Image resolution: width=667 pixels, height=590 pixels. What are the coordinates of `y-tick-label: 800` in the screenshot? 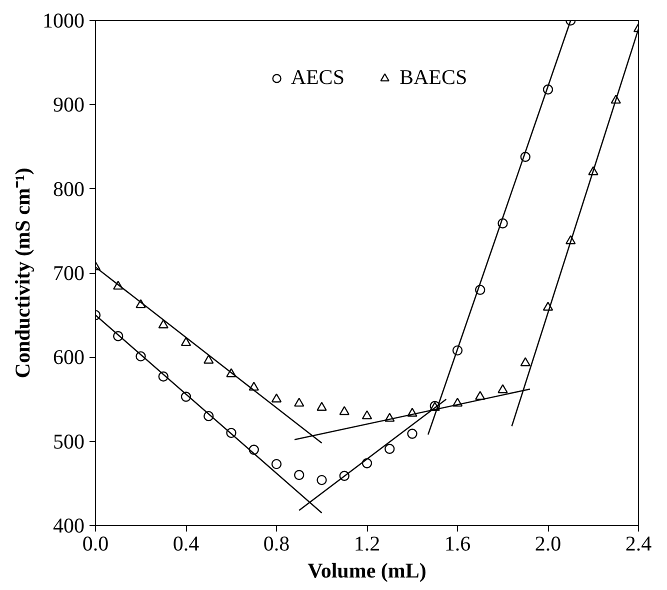 It's located at (68, 188).